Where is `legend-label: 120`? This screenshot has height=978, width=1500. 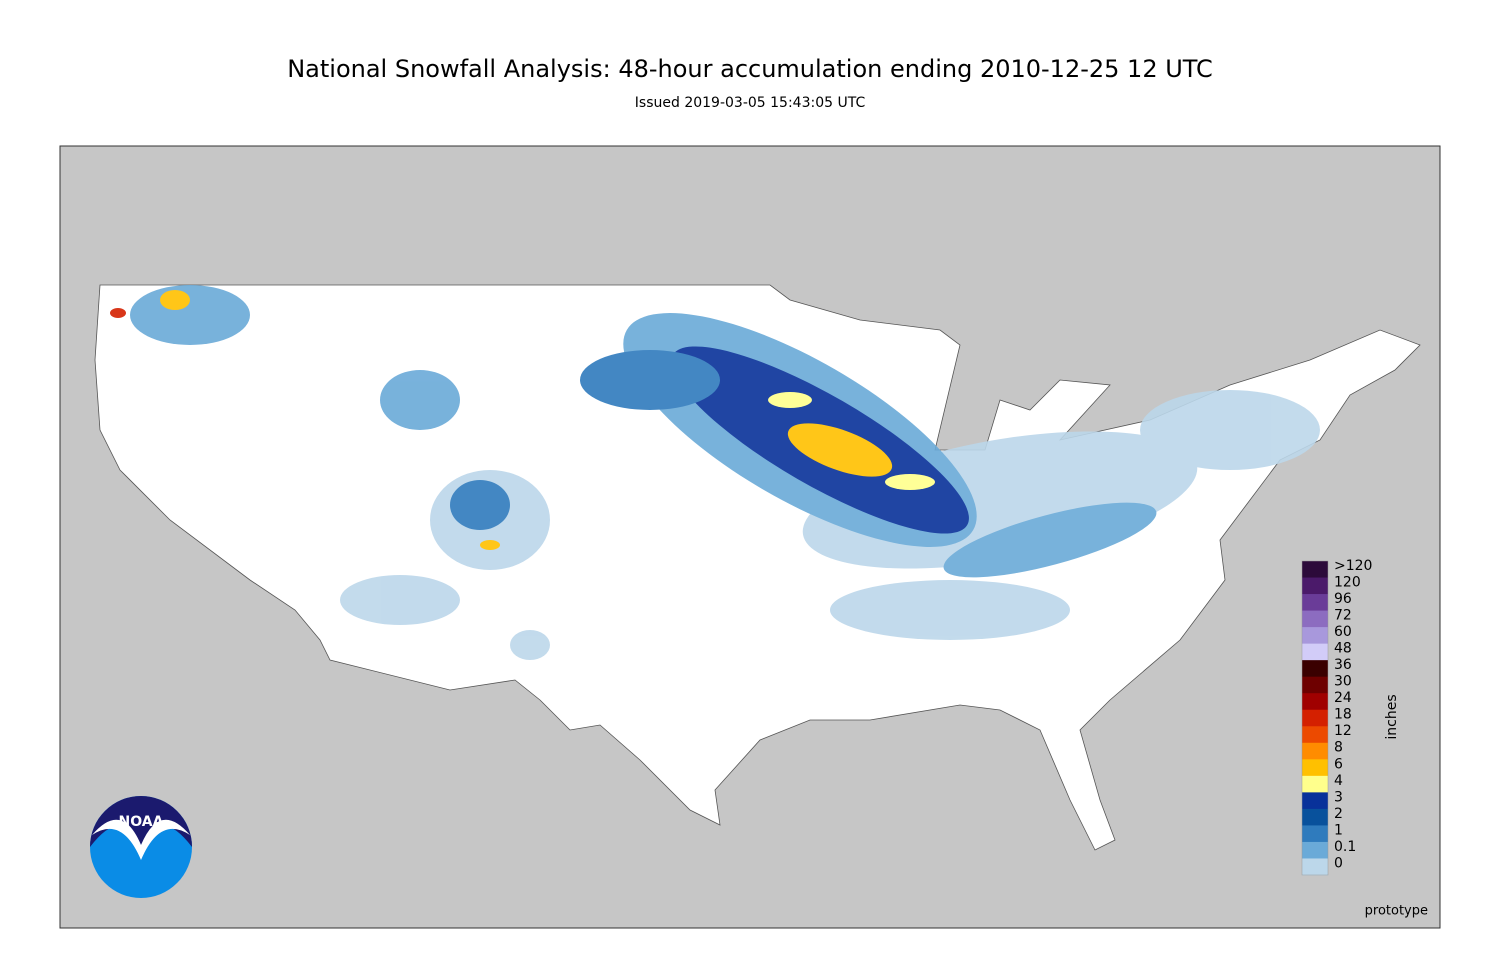 legend-label: 120 is located at coordinates (1347, 582).